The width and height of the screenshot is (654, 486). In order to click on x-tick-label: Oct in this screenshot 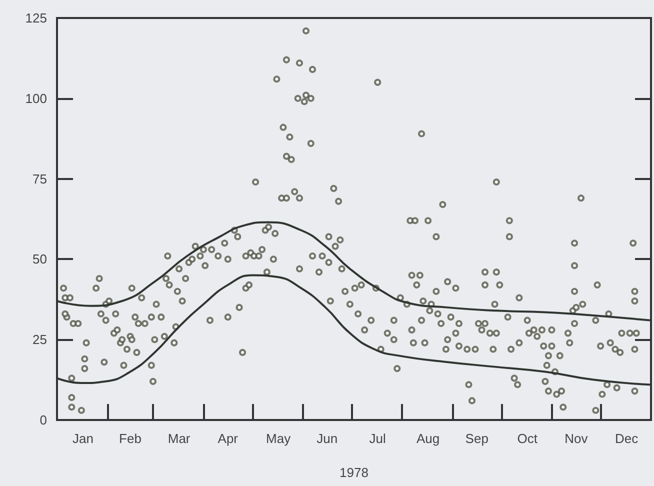, I will do `click(527, 438)`.